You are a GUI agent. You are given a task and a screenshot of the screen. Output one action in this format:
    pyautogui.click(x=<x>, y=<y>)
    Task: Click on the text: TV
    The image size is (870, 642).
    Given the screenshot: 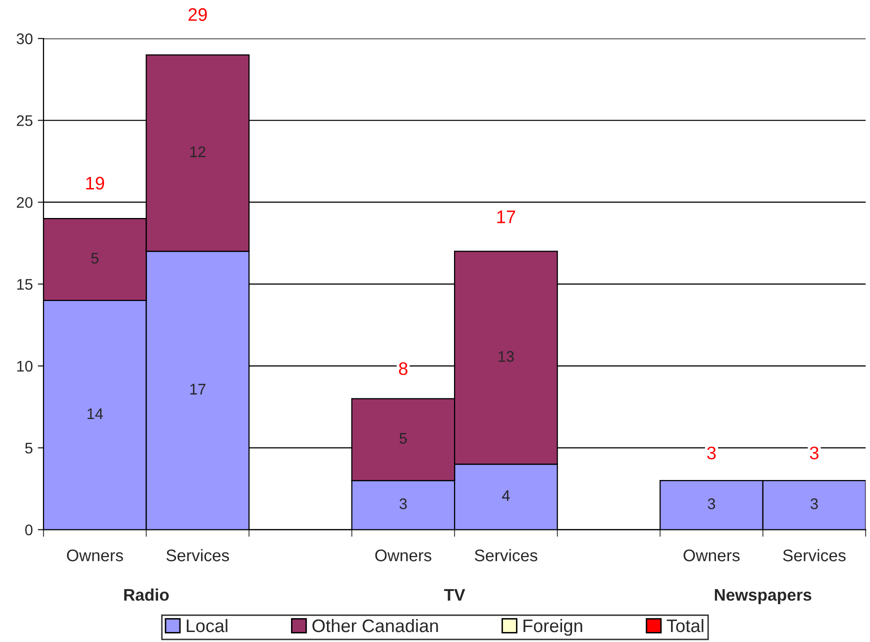 What is the action you would take?
    pyautogui.click(x=455, y=595)
    